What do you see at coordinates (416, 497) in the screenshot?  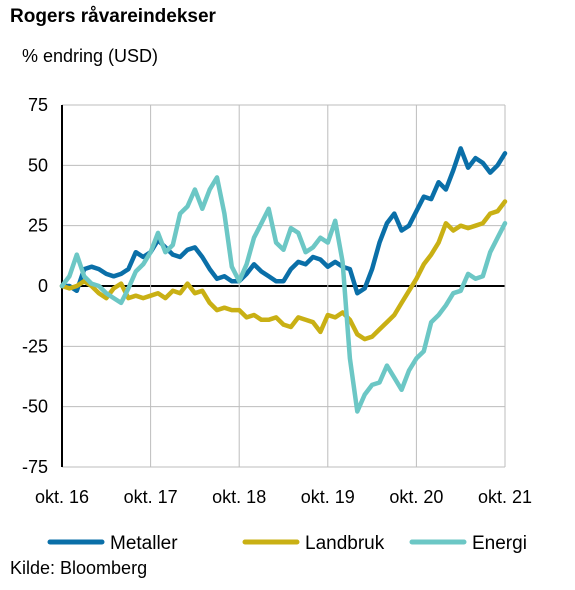 I see `x-tick-label: okt. 20` at bounding box center [416, 497].